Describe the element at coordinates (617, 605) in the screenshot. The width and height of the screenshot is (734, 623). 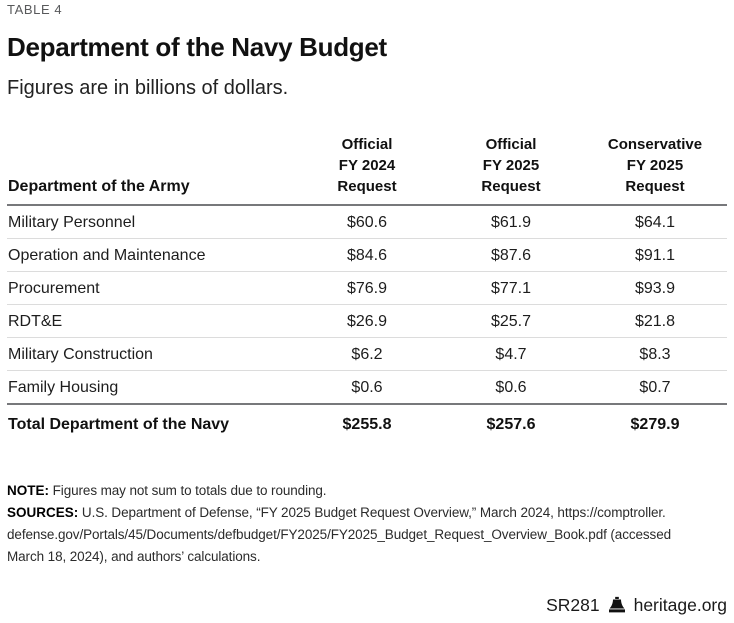
I see `liberty-bell-icon` at that location.